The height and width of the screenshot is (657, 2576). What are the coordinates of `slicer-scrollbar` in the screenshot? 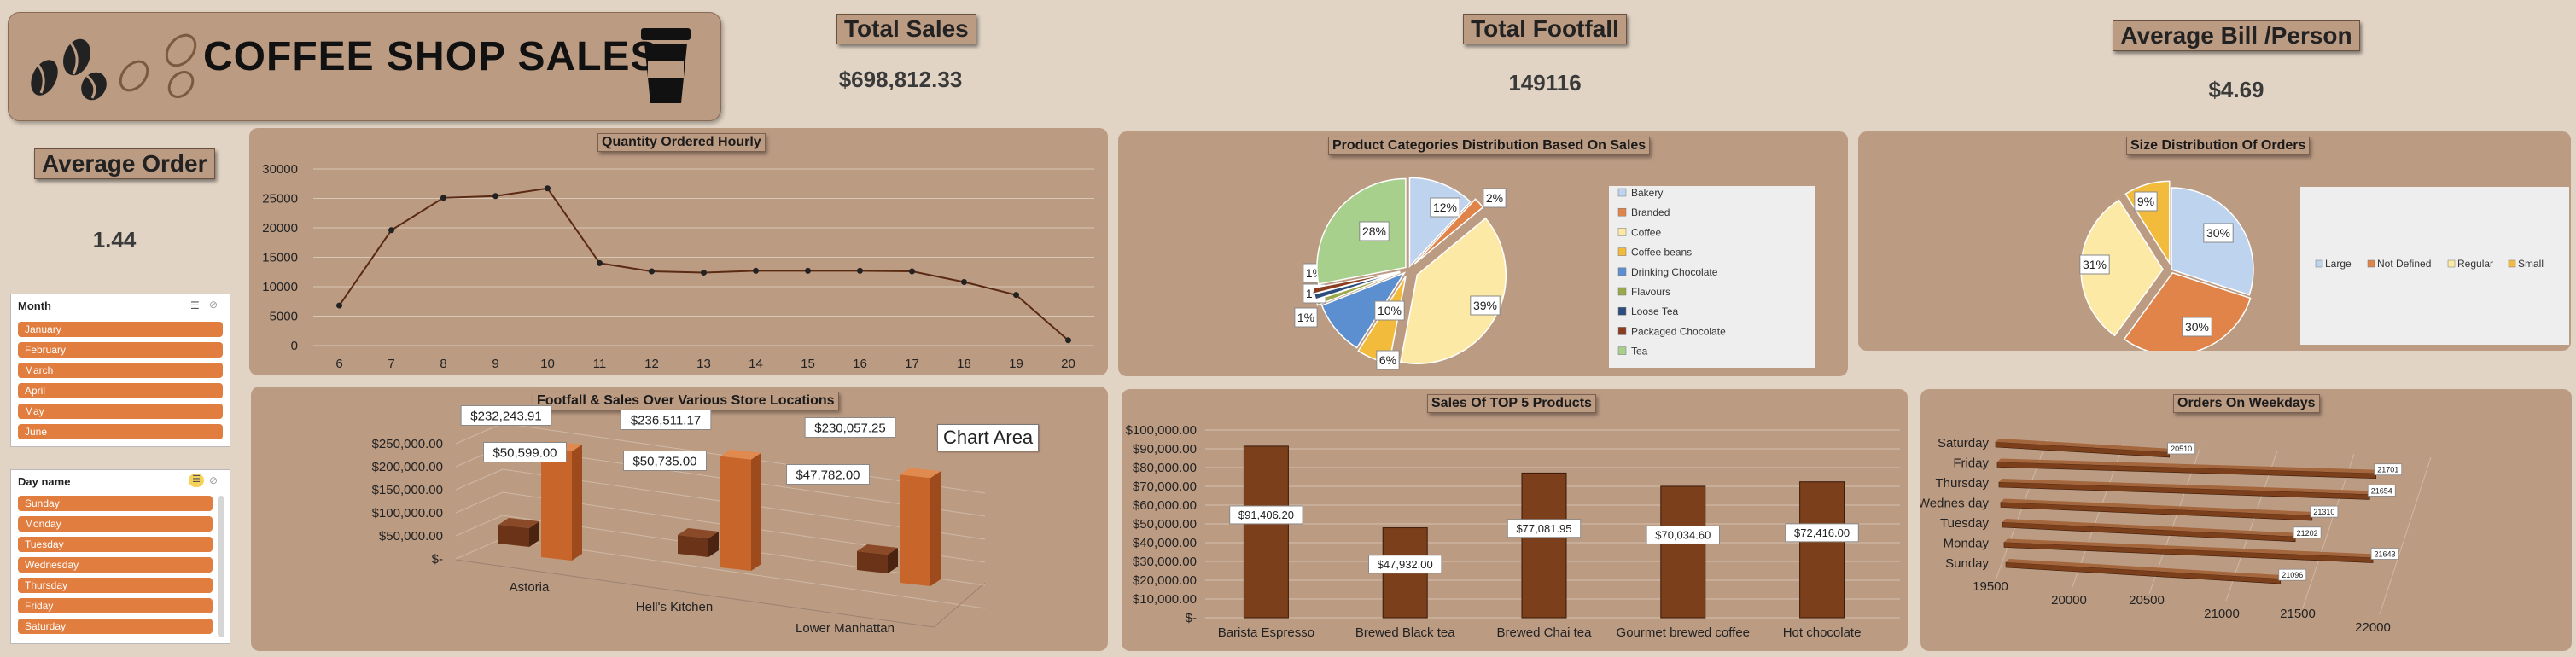 It's located at (221, 566).